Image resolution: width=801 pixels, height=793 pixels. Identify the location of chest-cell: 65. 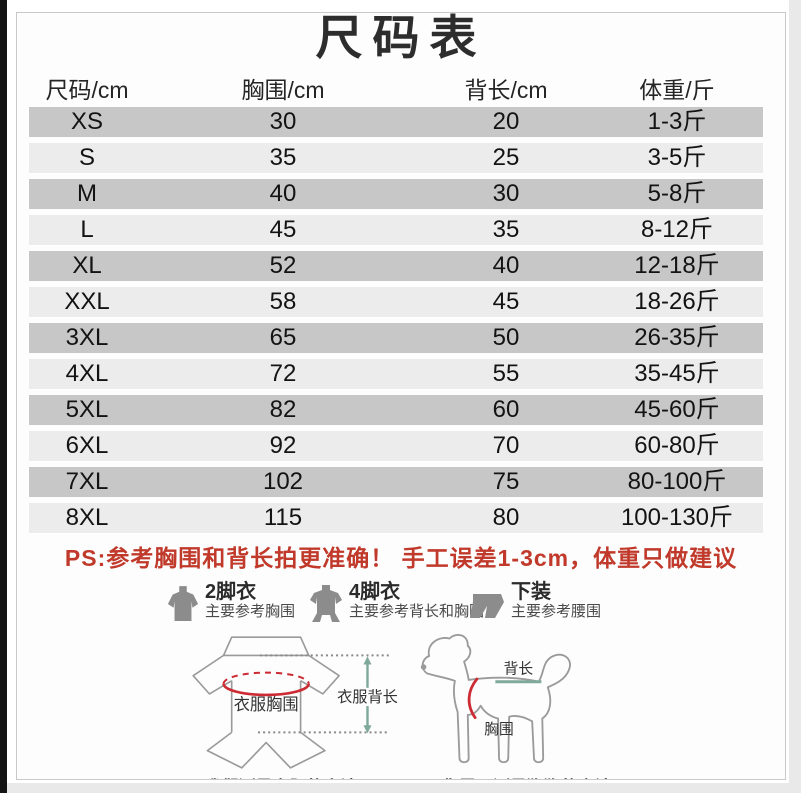
(283, 337).